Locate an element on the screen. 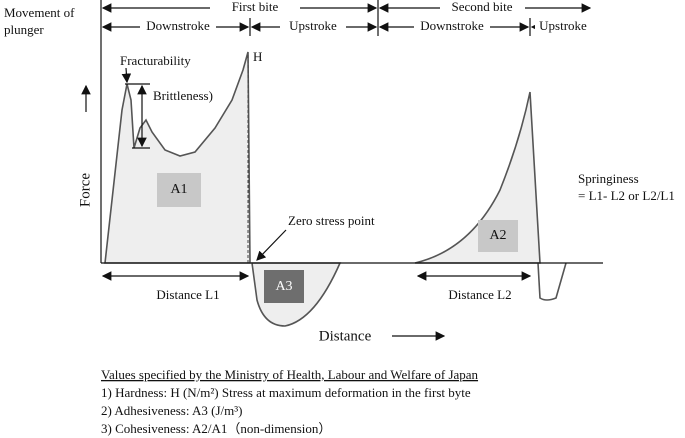  bite-label: Second bite is located at coordinates (481, 7).